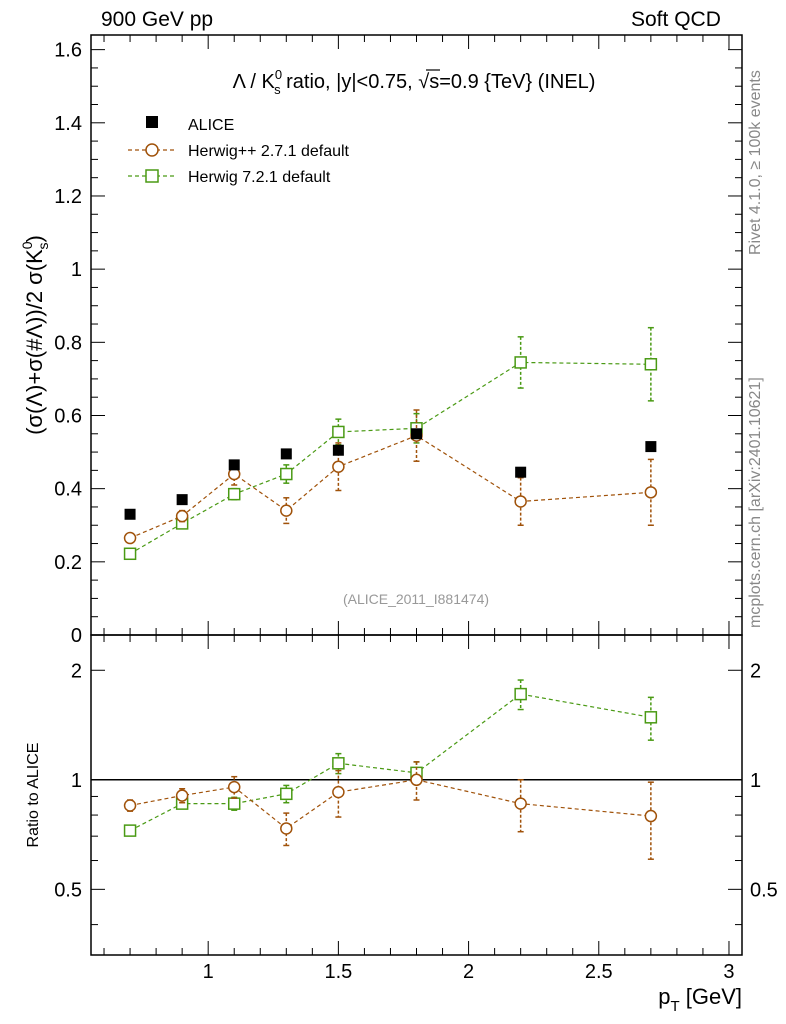 The image size is (786, 1024). I want to click on ratio-y-tick-label-right: 1, so click(755, 781).